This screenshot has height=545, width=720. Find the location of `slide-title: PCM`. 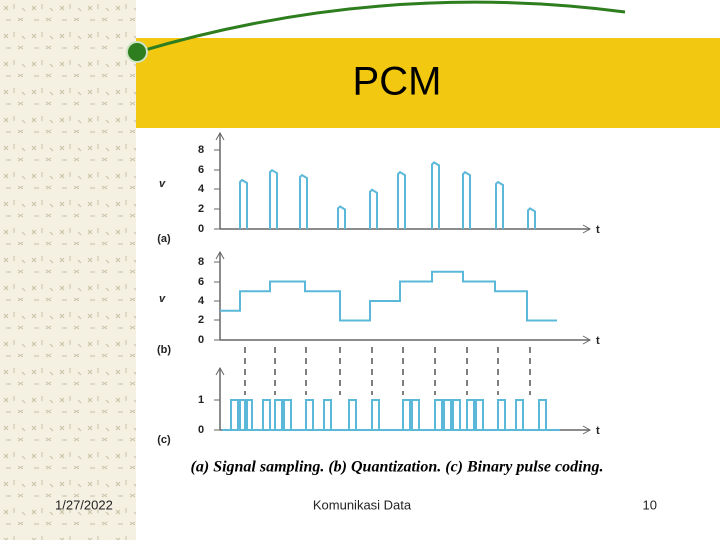

slide-title: PCM is located at coordinates (397, 82).